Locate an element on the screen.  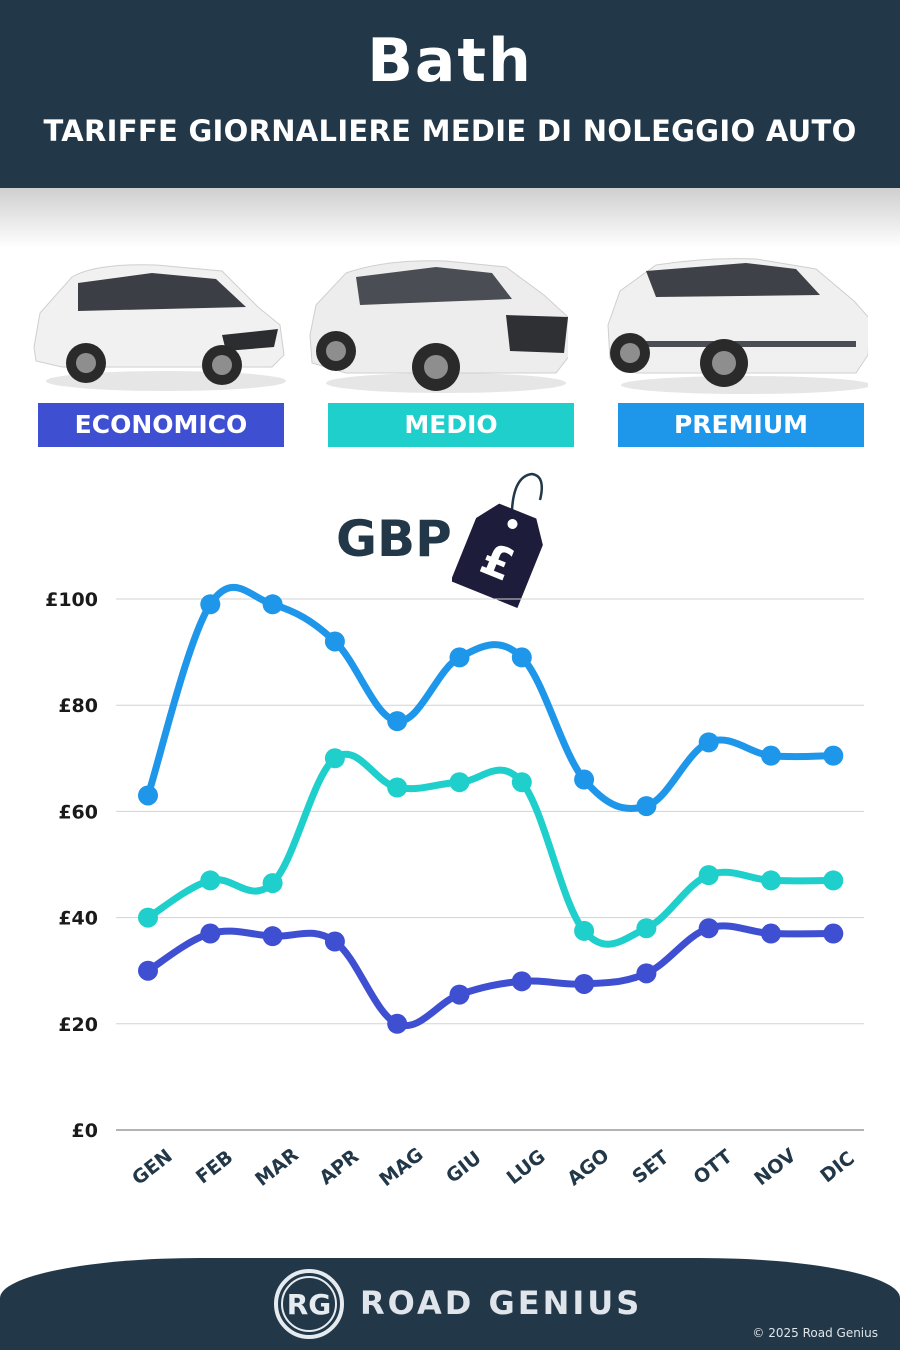
y-tick-label: £80 is located at coordinates (78, 706).